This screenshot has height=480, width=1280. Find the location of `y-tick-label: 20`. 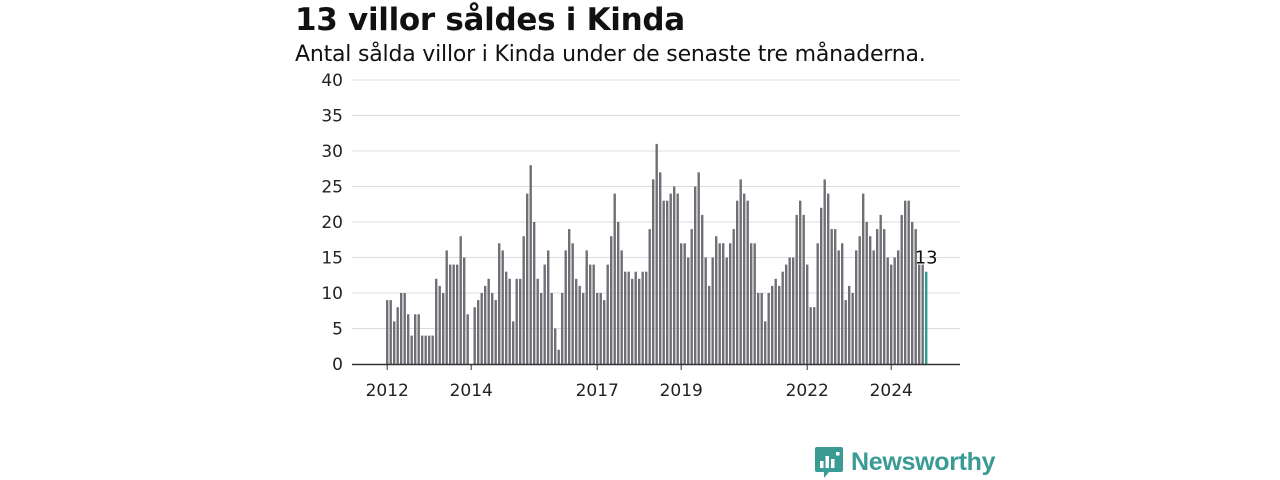

y-tick-label: 20 is located at coordinates (332, 223).